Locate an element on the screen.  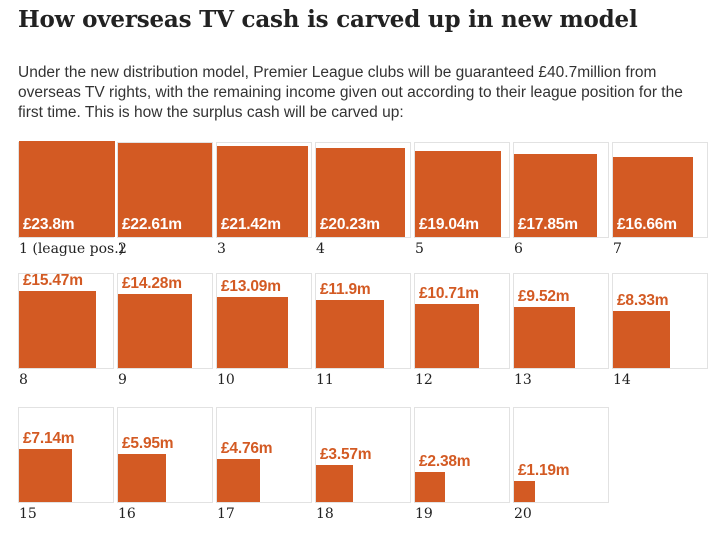
data-label: £11.9m is located at coordinates (345, 289).